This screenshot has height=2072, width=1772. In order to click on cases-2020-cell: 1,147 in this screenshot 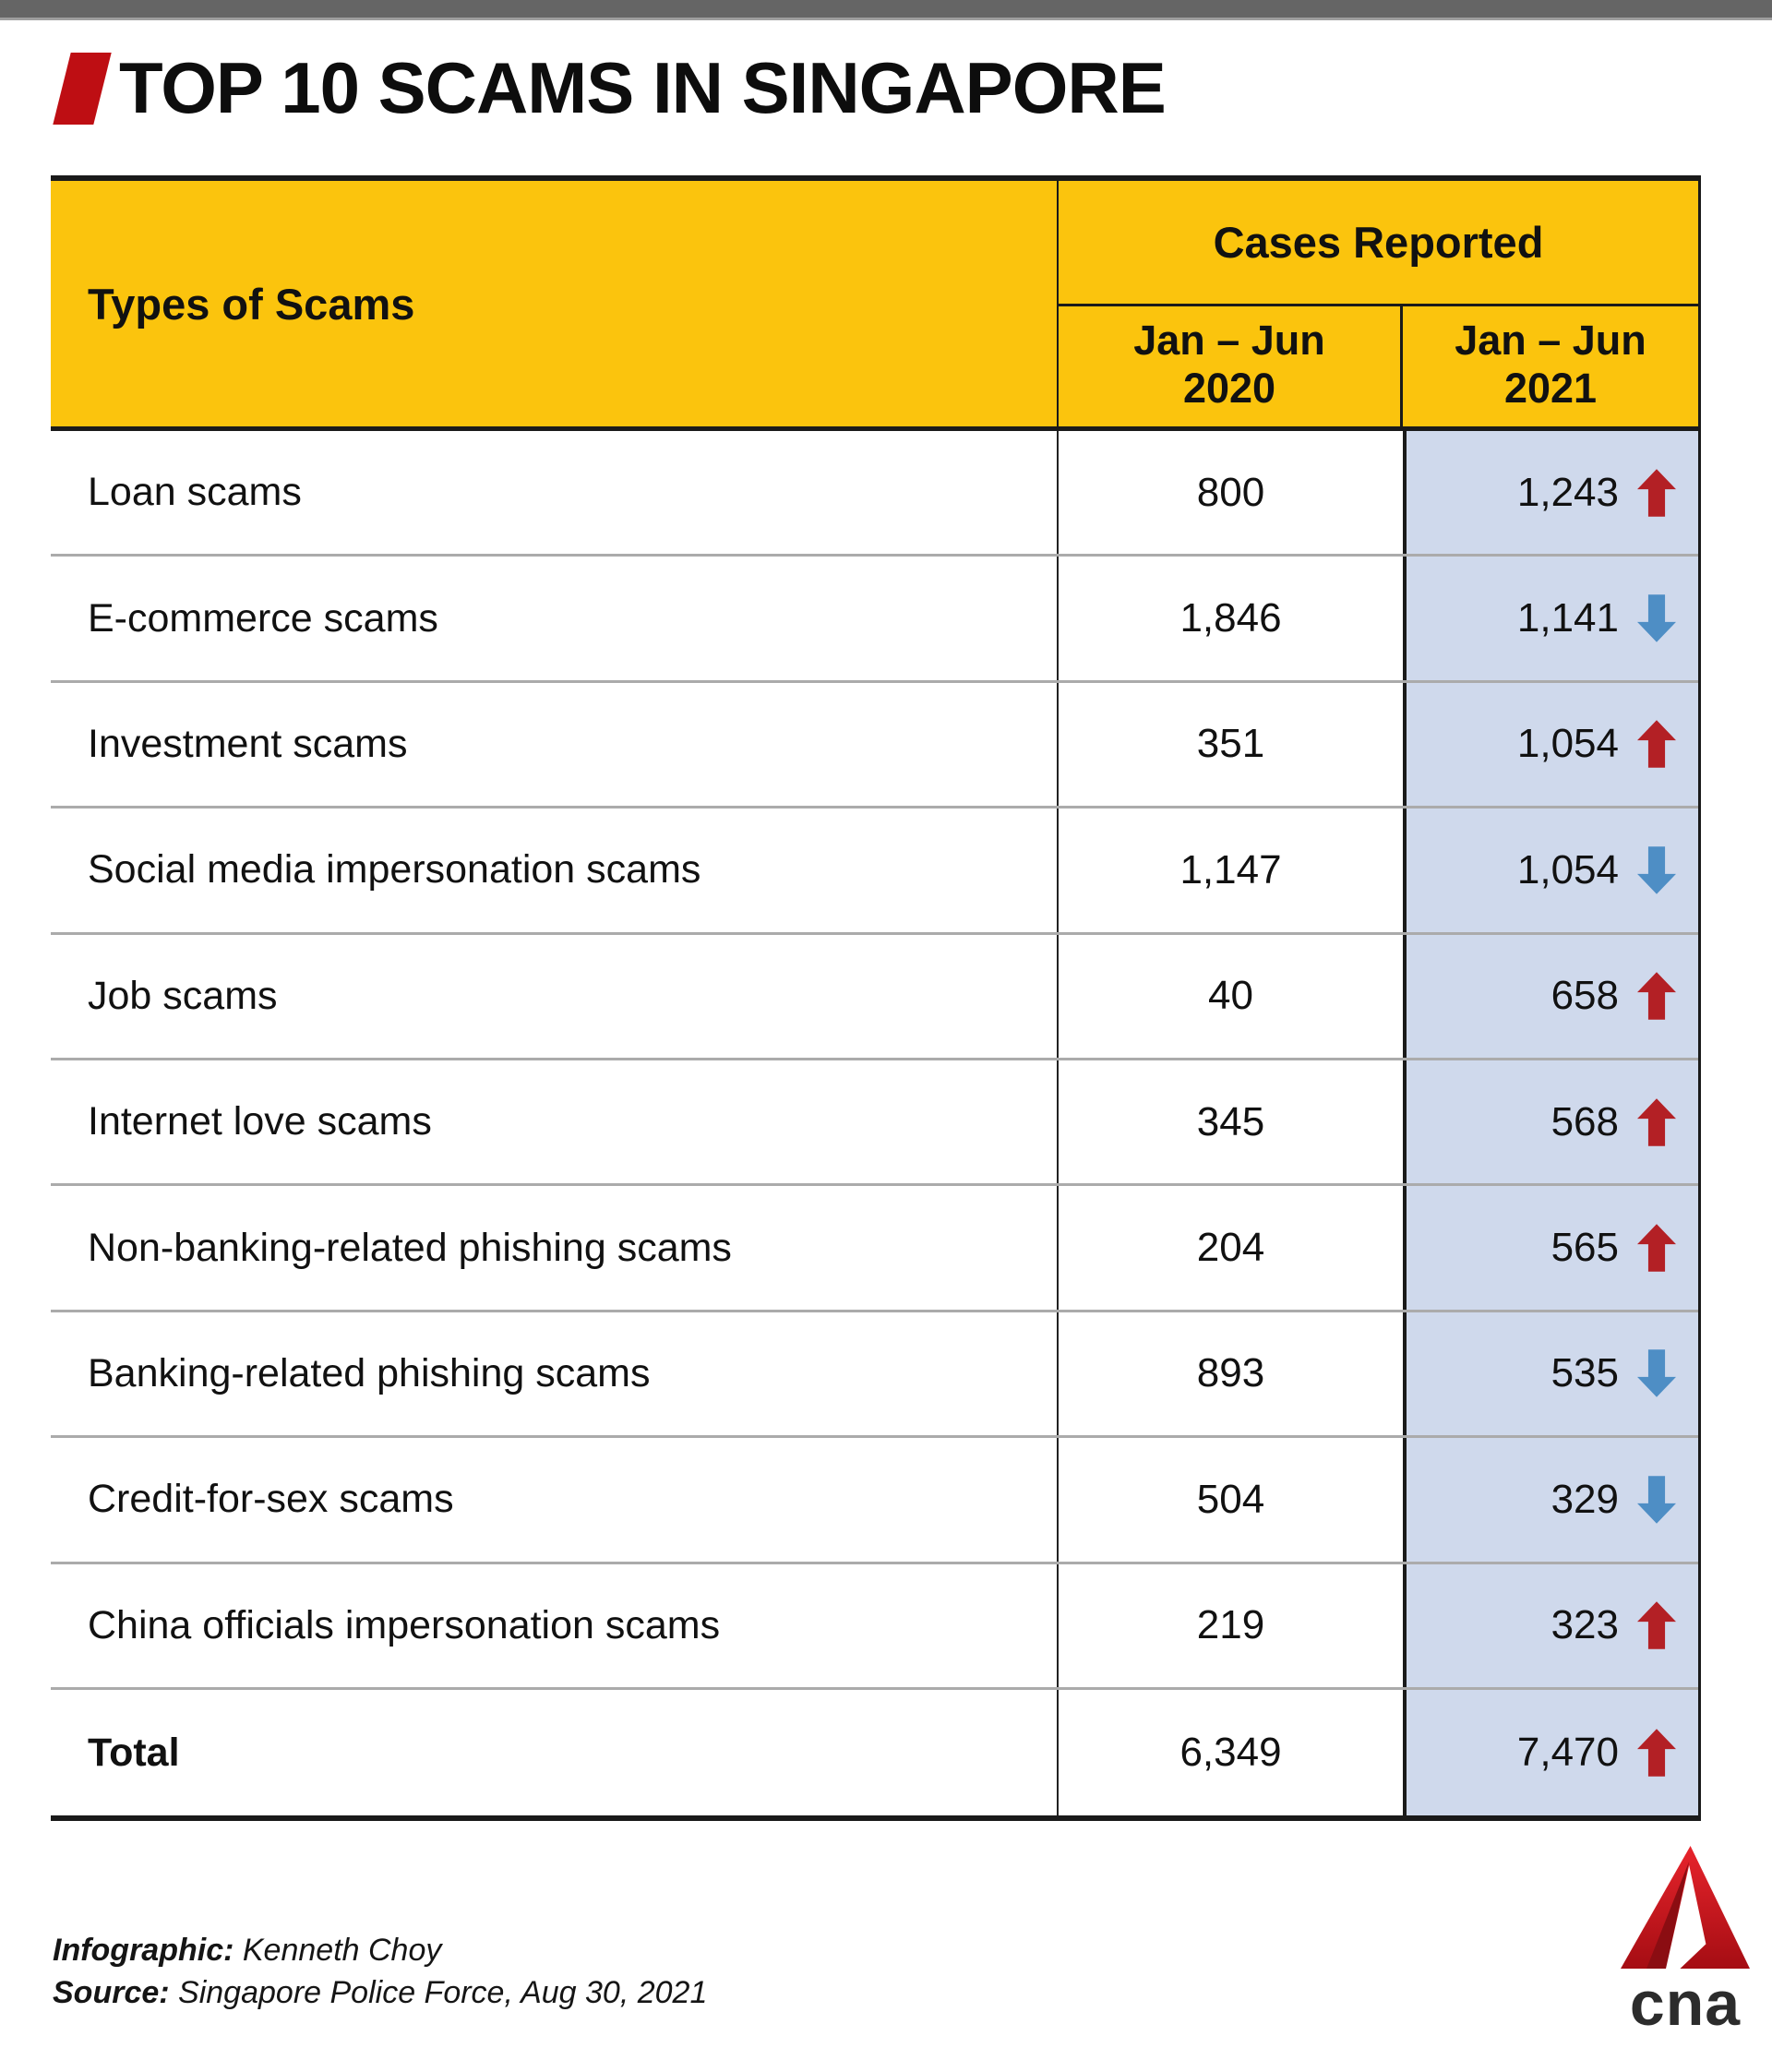, I will do `click(1231, 869)`.